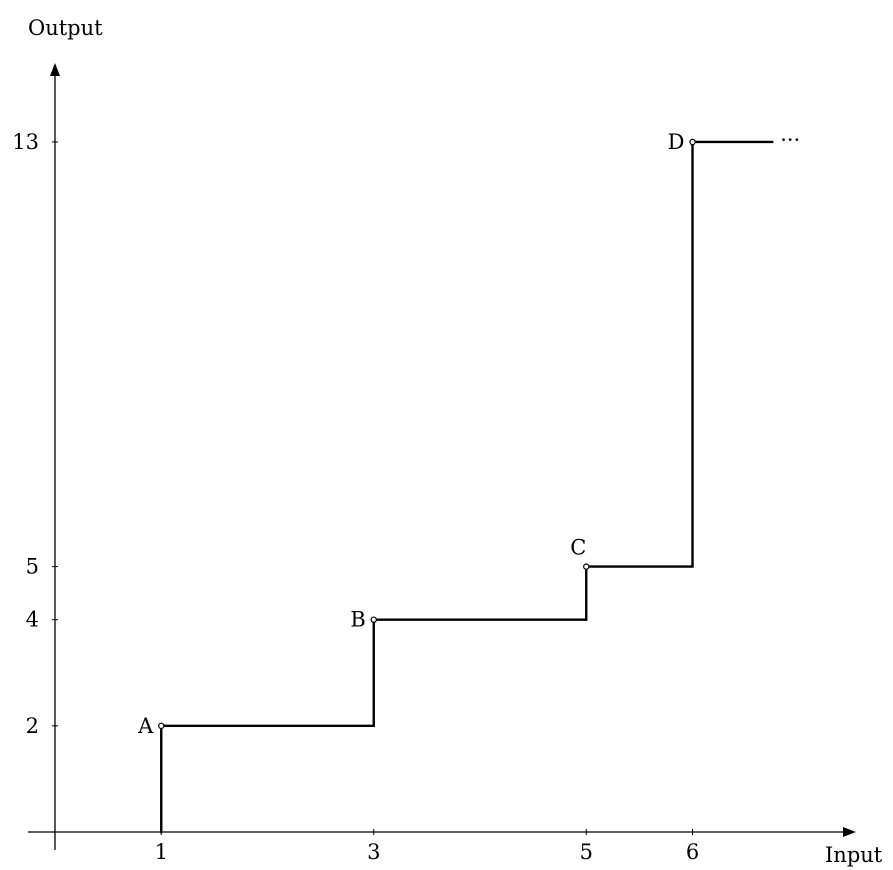 The width and height of the screenshot is (893, 870). Describe the element at coordinates (586, 852) in the screenshot. I see `x-tick-label: 5` at that location.